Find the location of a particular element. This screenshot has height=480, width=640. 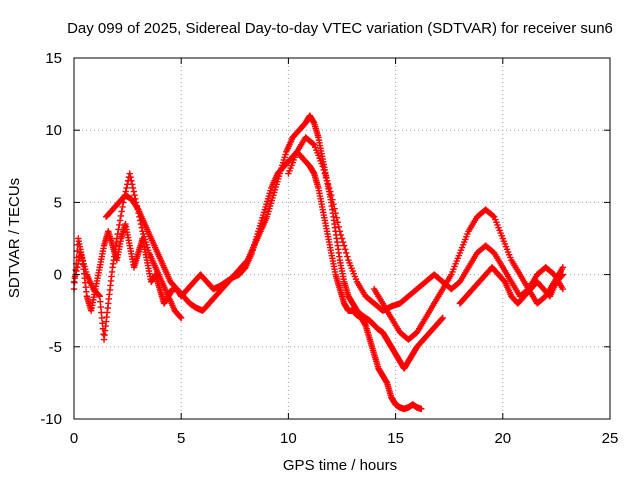

y-tick-label: -5 is located at coordinates (55, 347).